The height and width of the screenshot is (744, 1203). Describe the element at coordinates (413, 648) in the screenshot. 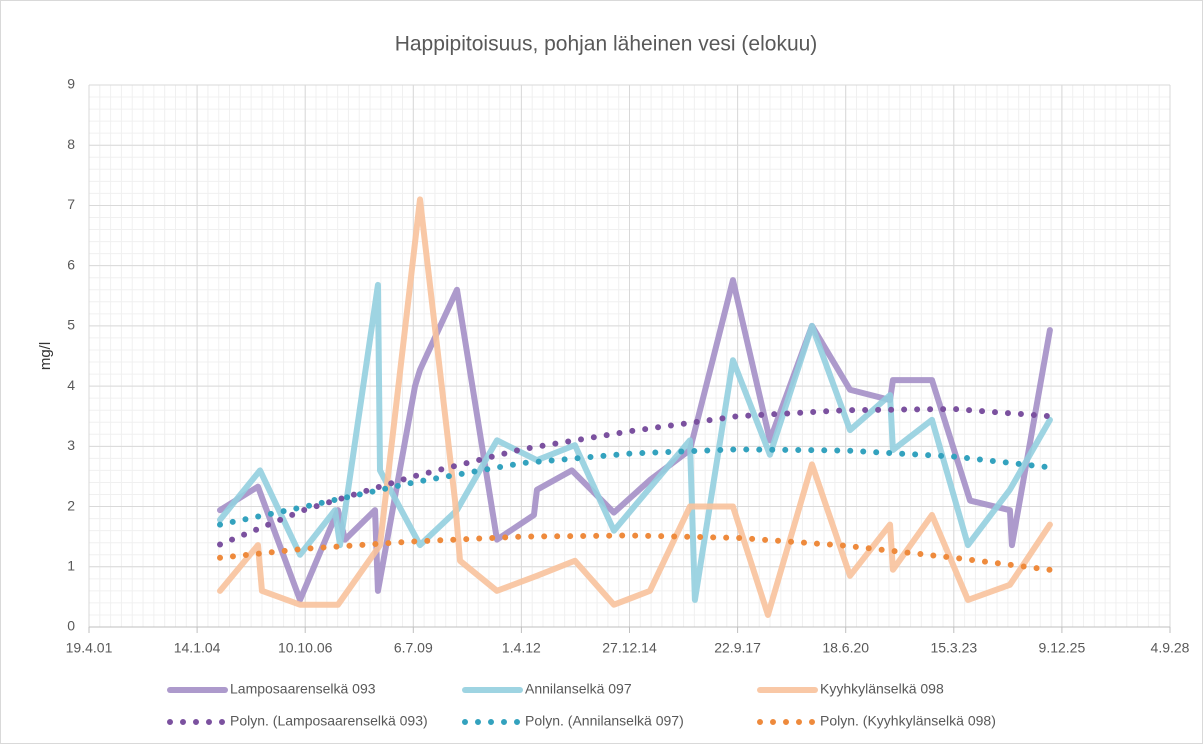

I see `x-tick-label: 6.7.09` at that location.